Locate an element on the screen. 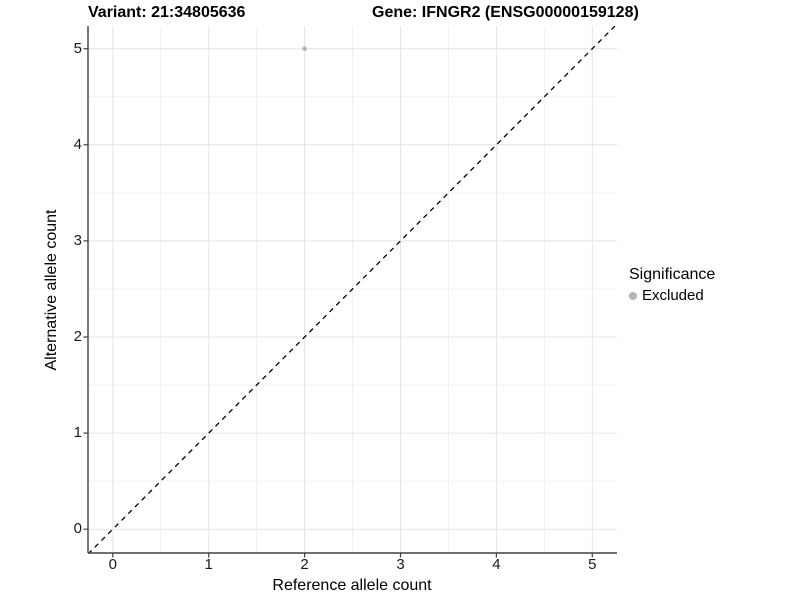 The height and width of the screenshot is (600, 800). legend-item-excluded: Excluded is located at coordinates (672, 295).